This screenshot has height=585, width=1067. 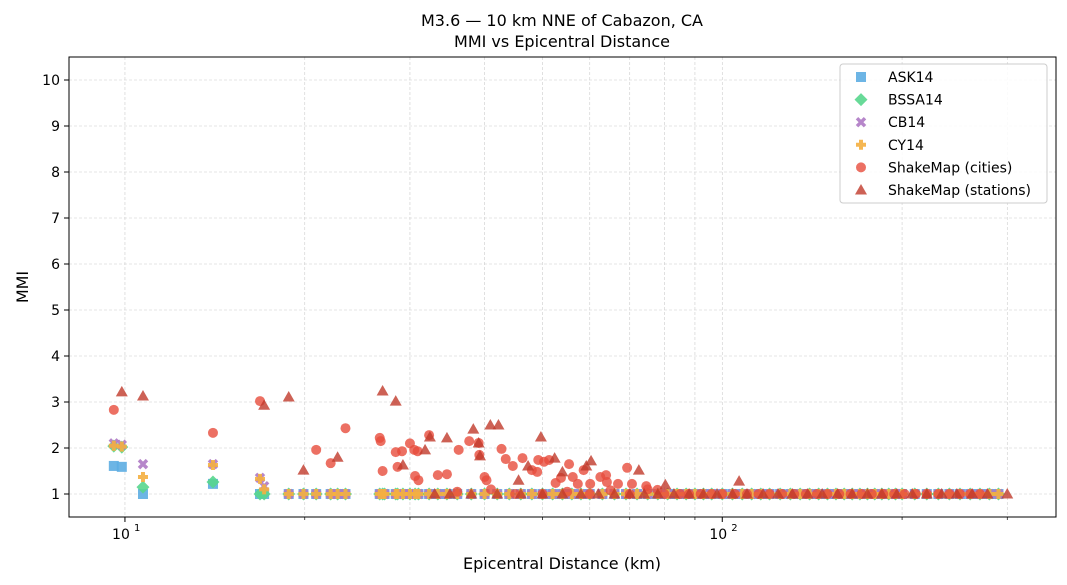 What do you see at coordinates (861, 122) in the screenshot?
I see `legend-marker-x-icon` at bounding box center [861, 122].